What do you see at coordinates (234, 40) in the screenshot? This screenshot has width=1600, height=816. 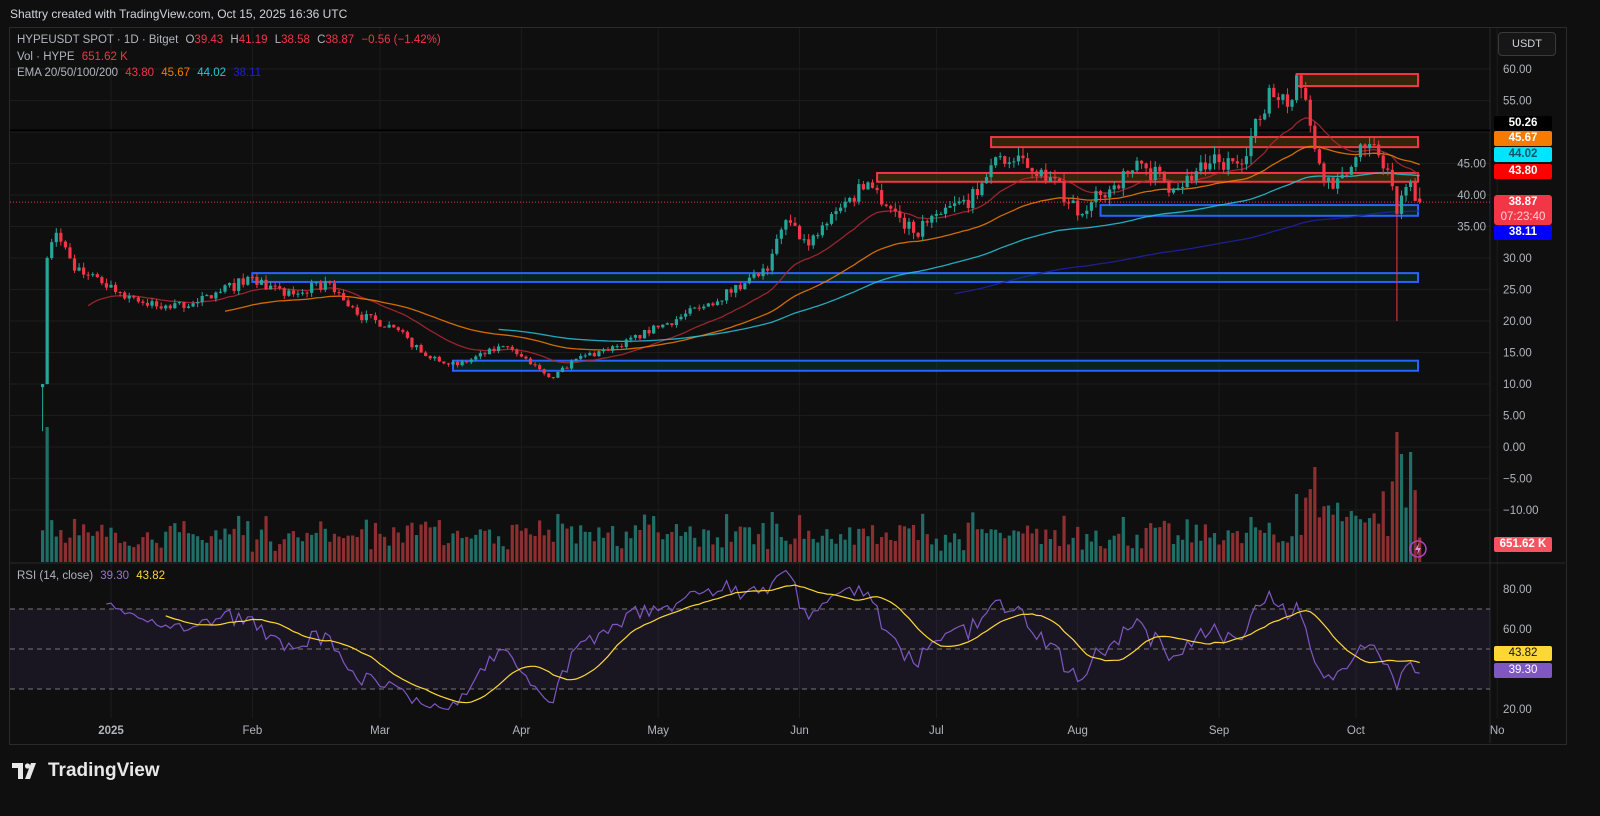 I see `high-label: H` at bounding box center [234, 40].